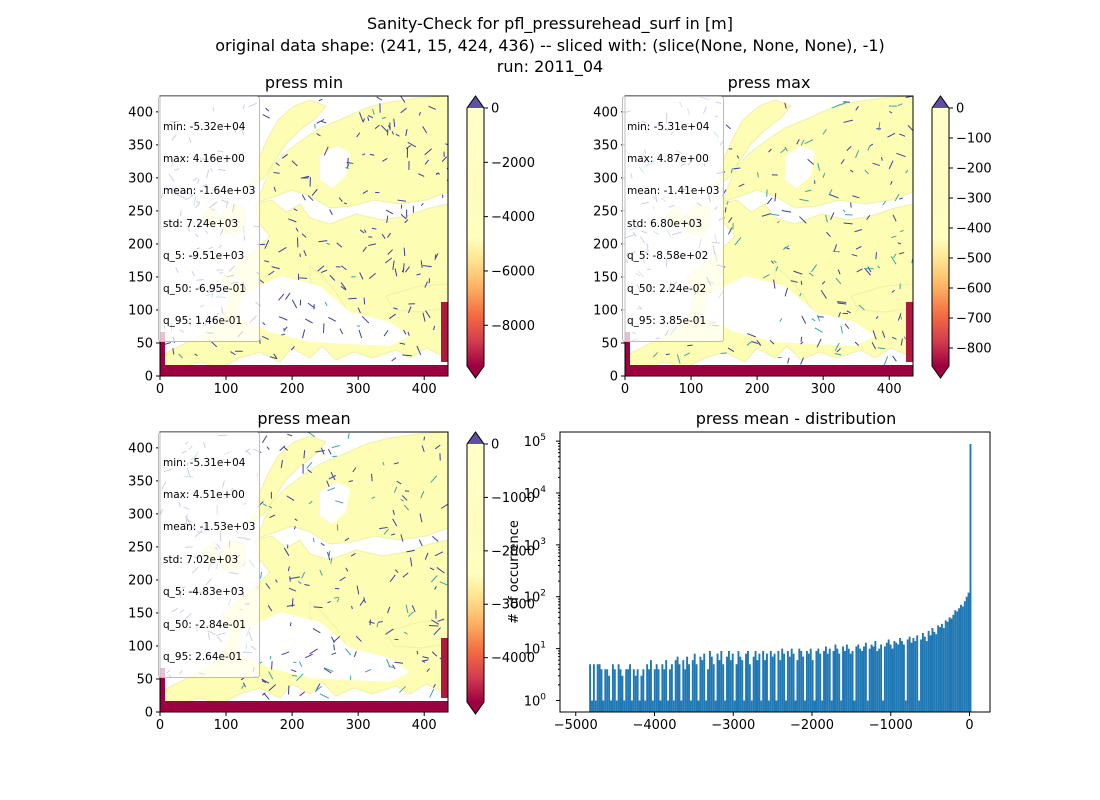  What do you see at coordinates (204, 624) in the screenshot?
I see `stat-q50: q_50: -2.84e-01` at bounding box center [204, 624].